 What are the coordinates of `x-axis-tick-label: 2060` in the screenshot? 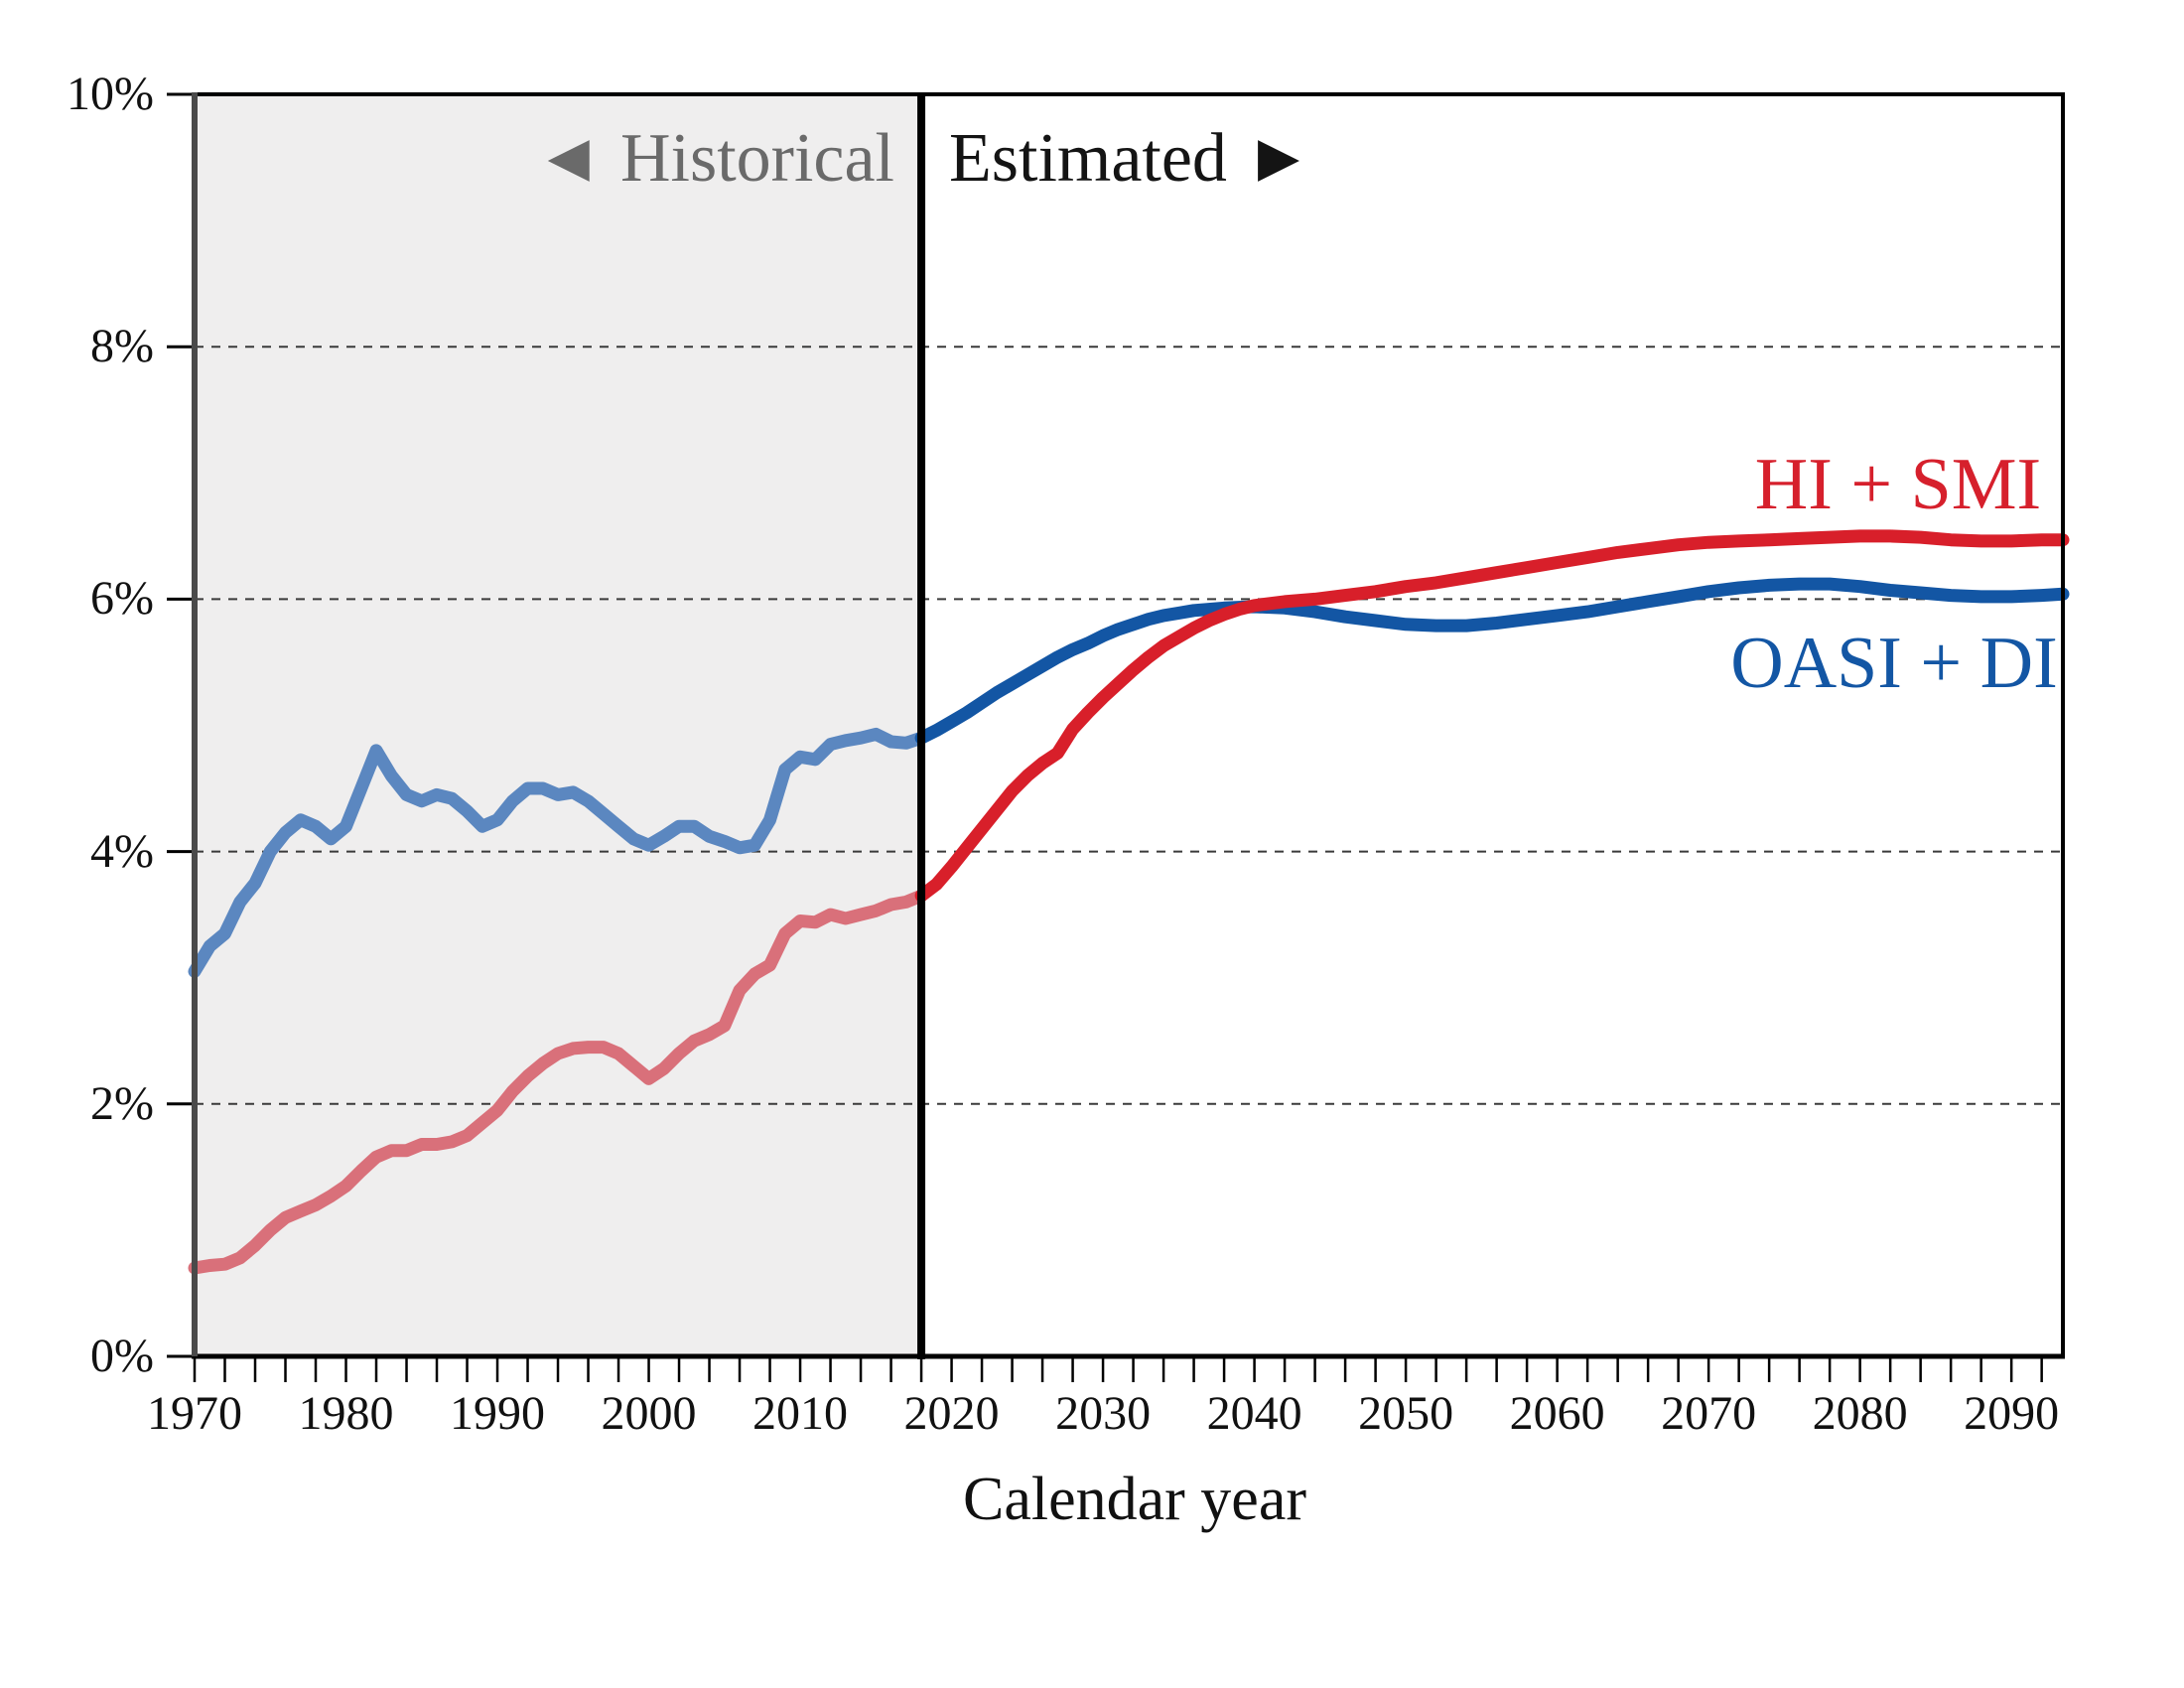 It's located at (1557, 1413).